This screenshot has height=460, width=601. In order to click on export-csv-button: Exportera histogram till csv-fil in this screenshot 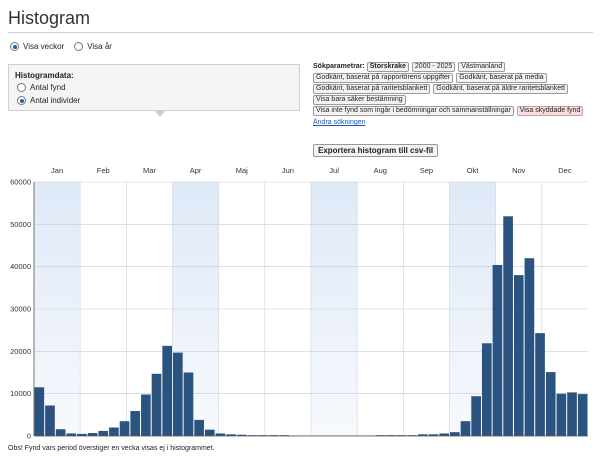, I will do `click(376, 150)`.